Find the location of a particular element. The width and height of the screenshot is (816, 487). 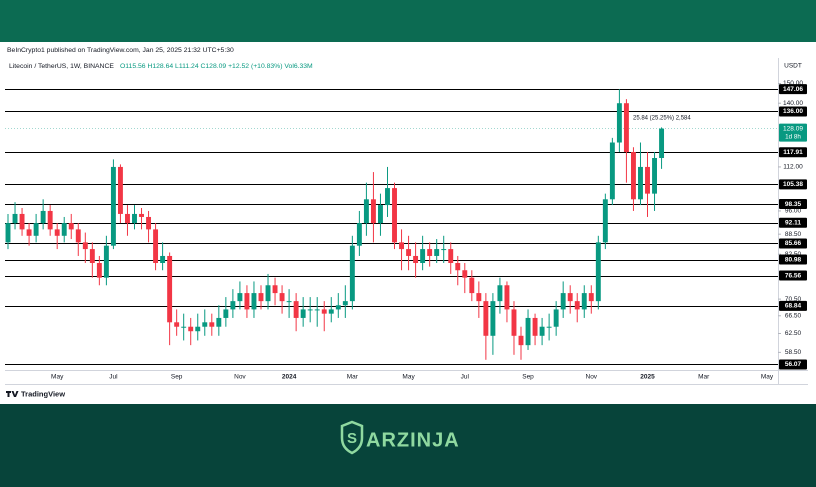

x-tick-label: Mar is located at coordinates (353, 377).